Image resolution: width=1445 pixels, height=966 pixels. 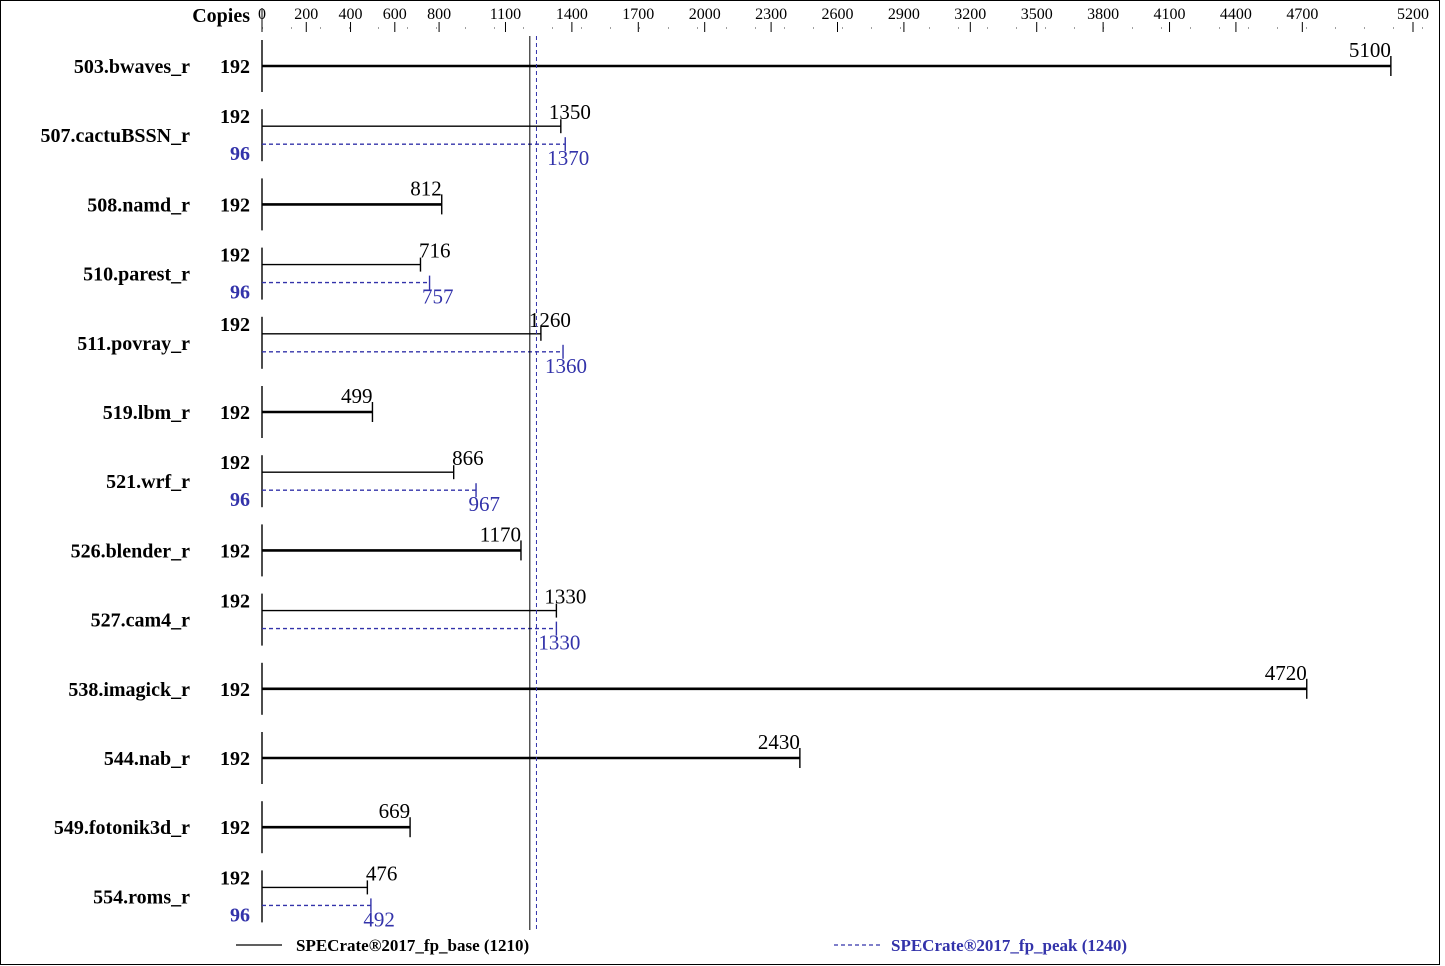 I want to click on benchmark-row: 538.imagick_r 192 4720, so click(x=688, y=688).